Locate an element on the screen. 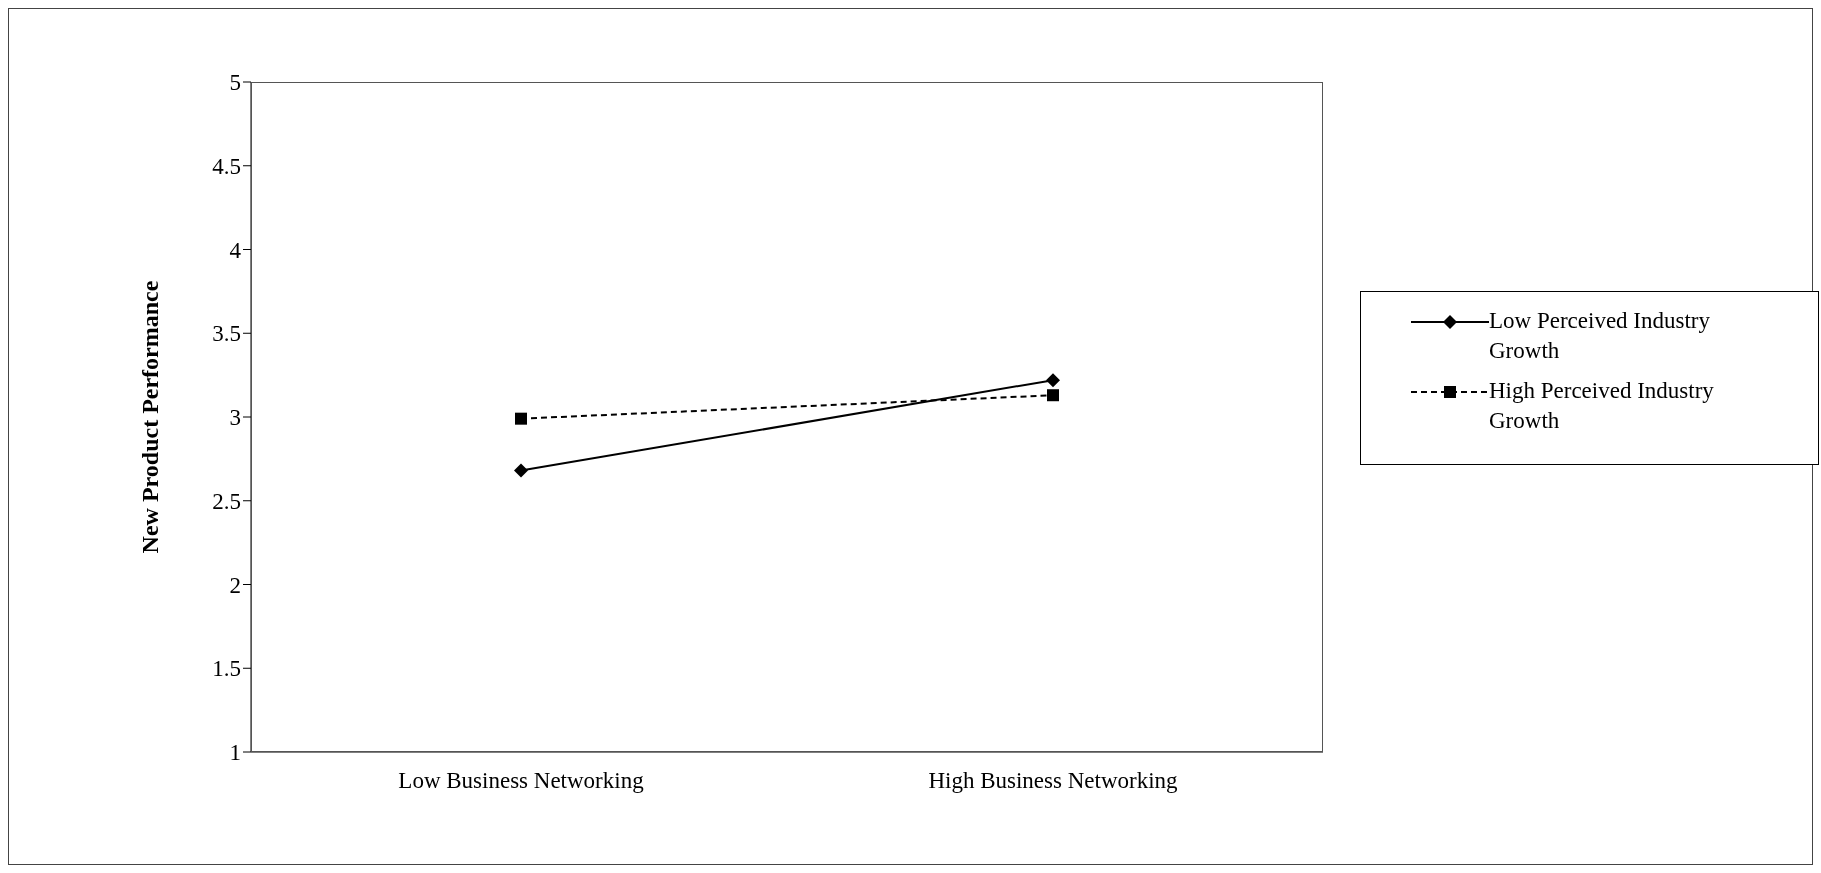  y-tick-label: 2.5 is located at coordinates (226, 501).